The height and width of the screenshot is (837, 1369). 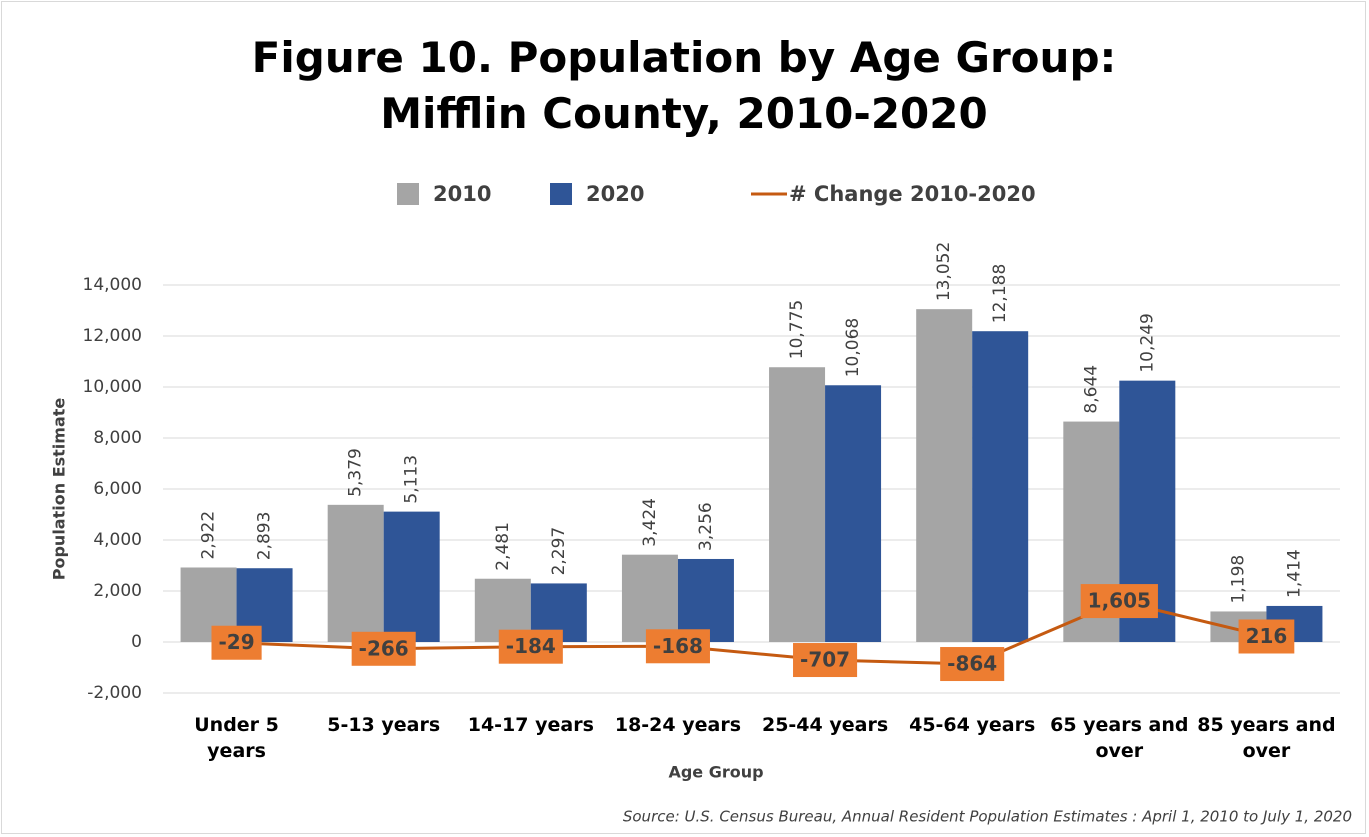 I want to click on data-label: 1,198, so click(x=1238, y=579).